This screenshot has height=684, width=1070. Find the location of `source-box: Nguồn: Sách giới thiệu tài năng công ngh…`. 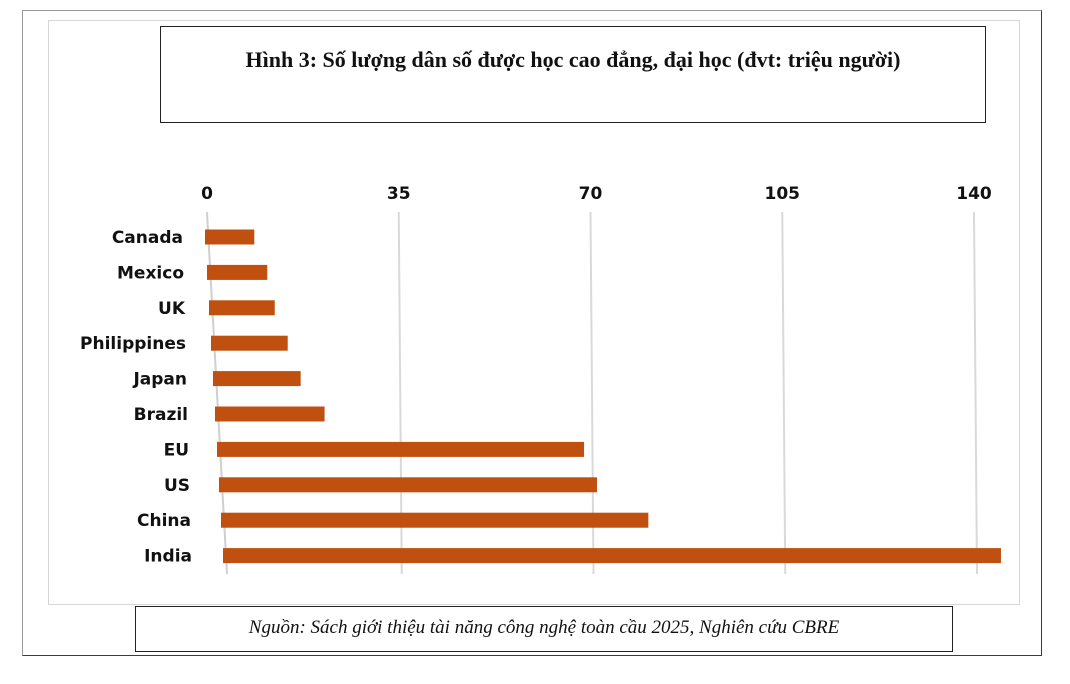

source-box: Nguồn: Sách giới thiệu tài năng công ngh… is located at coordinates (544, 629).